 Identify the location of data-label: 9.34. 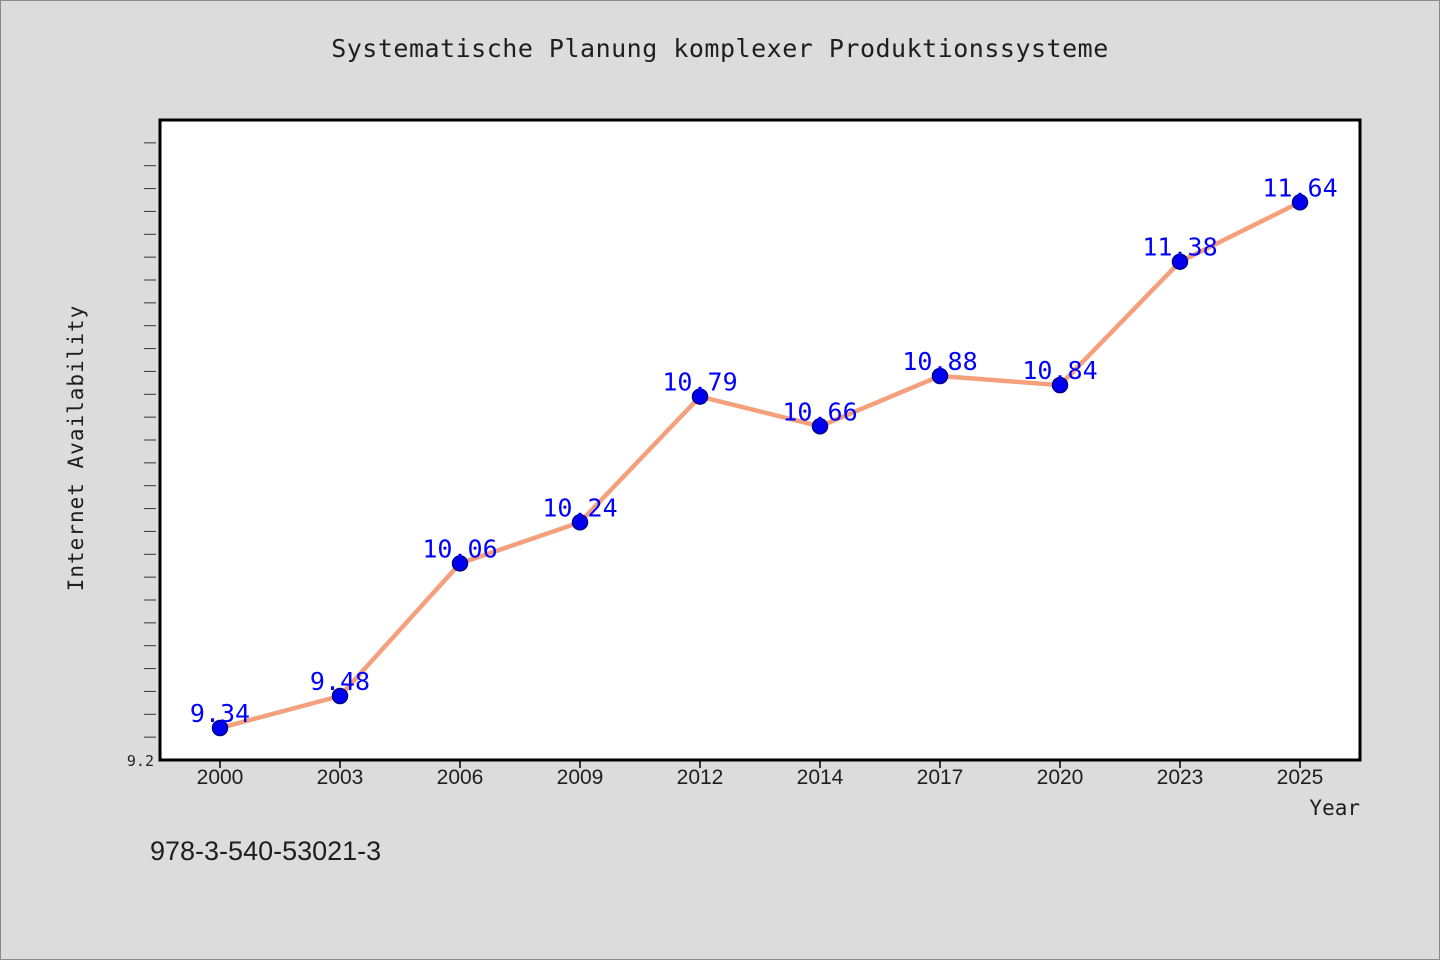
(220, 713).